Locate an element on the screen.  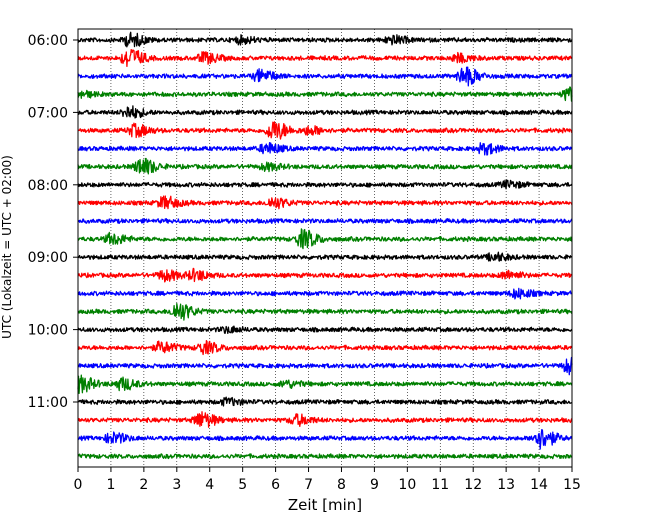
x-tick-label: 0 is located at coordinates (78, 485).